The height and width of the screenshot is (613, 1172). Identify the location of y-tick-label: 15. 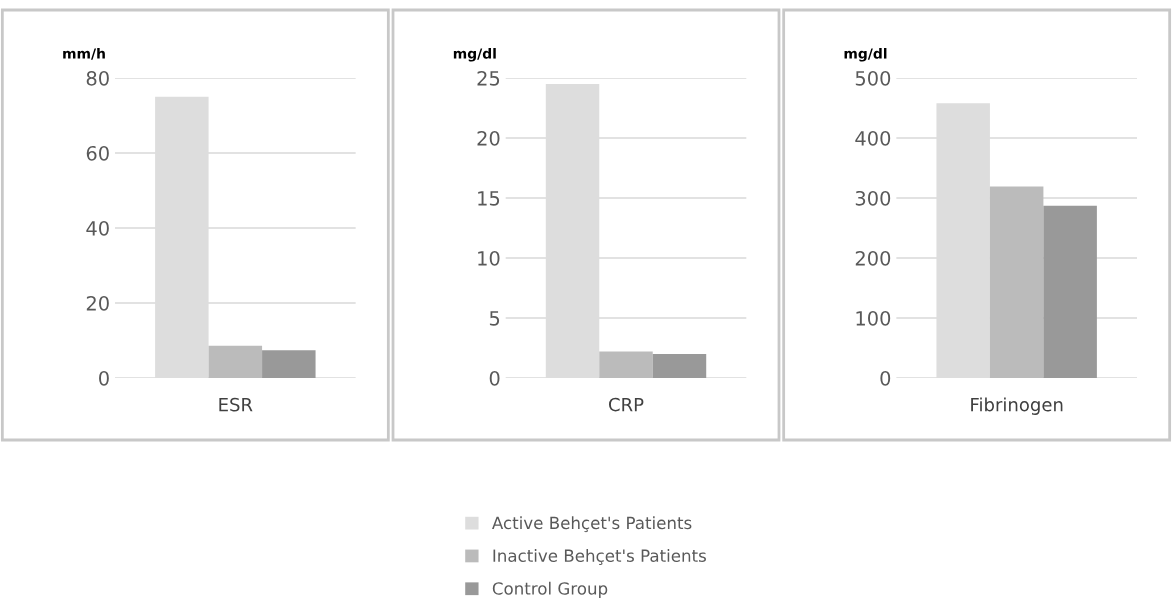
(489, 198).